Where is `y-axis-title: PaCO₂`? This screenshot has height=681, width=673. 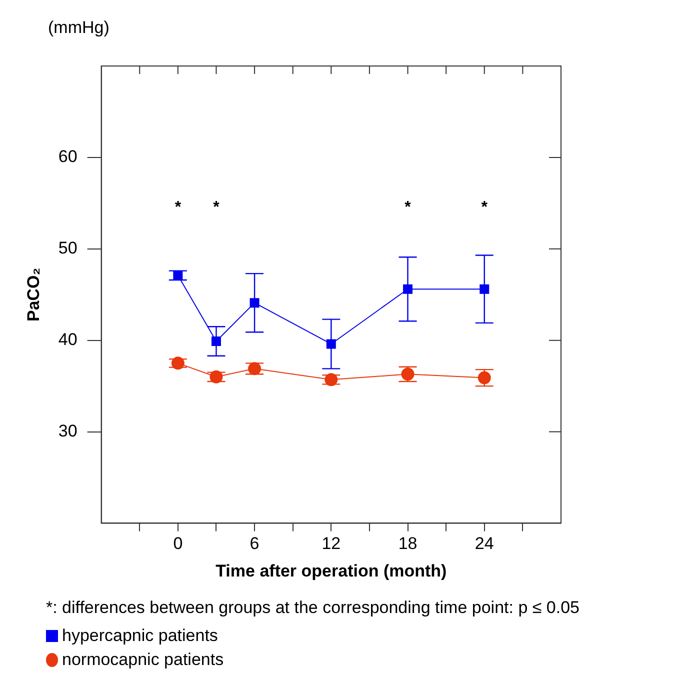
y-axis-title: PaCO₂ is located at coordinates (33, 295).